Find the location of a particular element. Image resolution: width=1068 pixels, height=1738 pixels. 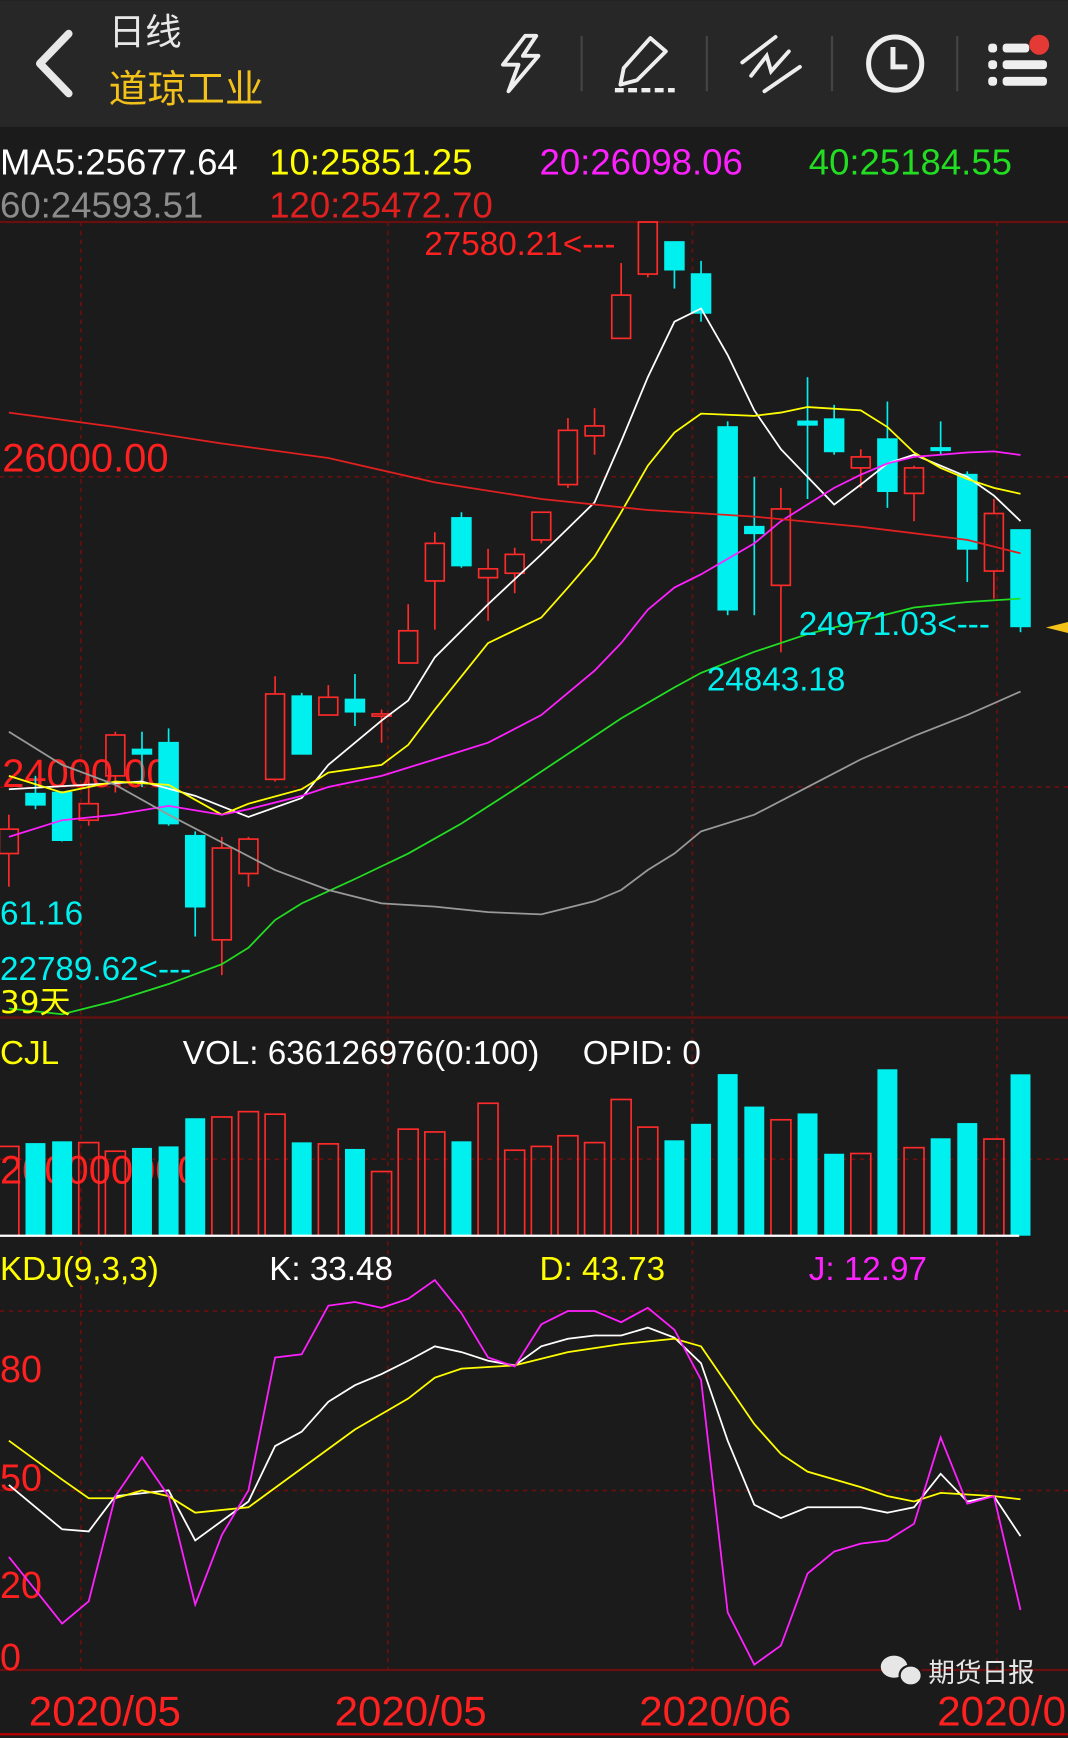

draw-button is located at coordinates (644, 64).